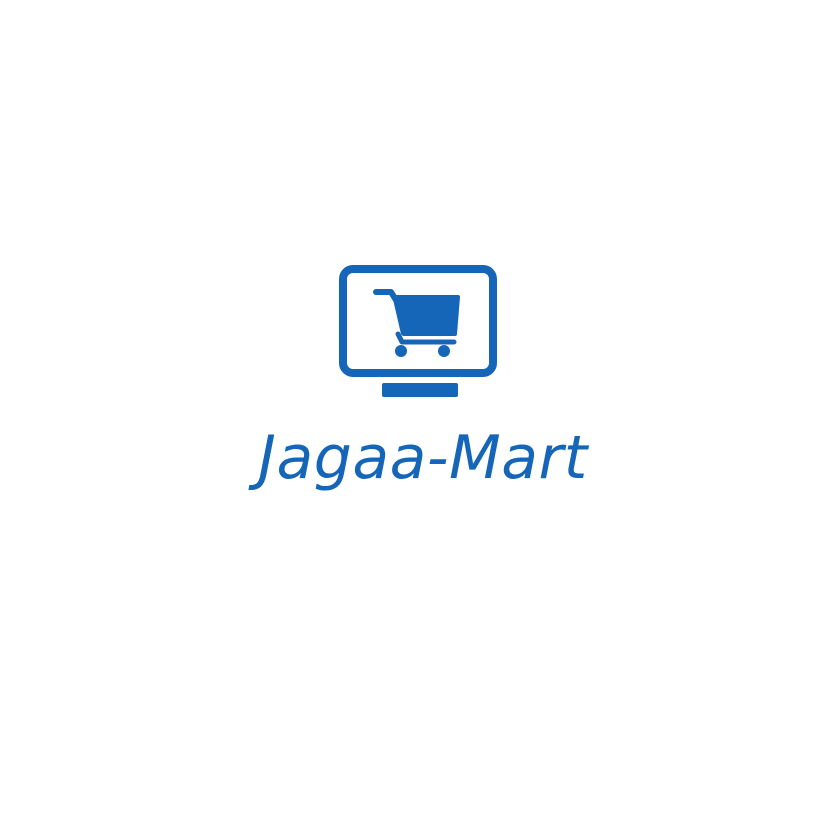 The image size is (840, 840). Describe the element at coordinates (420, 390) in the screenshot. I see `monitor-stand` at that location.